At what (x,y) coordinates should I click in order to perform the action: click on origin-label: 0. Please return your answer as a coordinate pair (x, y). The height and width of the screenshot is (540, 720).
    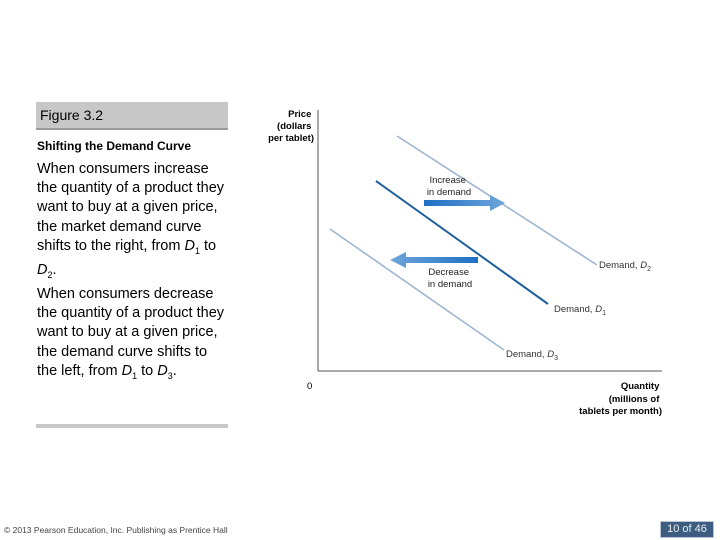
    Looking at the image, I should click on (309, 386).